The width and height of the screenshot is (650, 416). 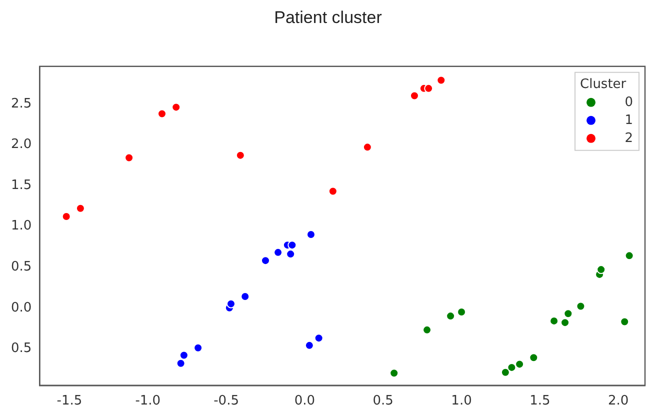 What do you see at coordinates (21, 226) in the screenshot?
I see `y-tick-label: 1.0` at bounding box center [21, 226].